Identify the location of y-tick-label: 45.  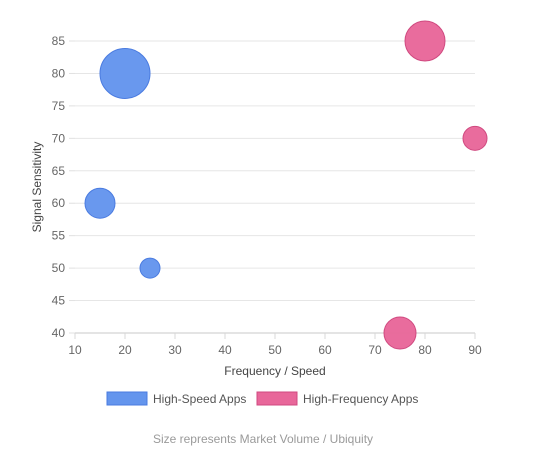
(59, 301).